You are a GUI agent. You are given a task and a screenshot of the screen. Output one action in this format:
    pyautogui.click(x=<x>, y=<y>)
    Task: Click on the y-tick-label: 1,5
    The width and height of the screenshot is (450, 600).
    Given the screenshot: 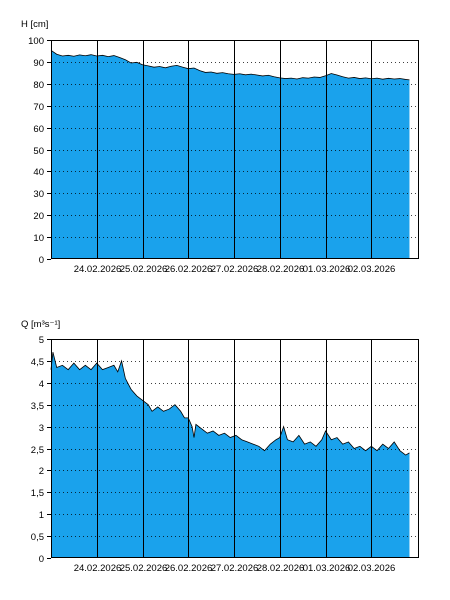 What is the action you would take?
    pyautogui.click(x=37, y=493)
    